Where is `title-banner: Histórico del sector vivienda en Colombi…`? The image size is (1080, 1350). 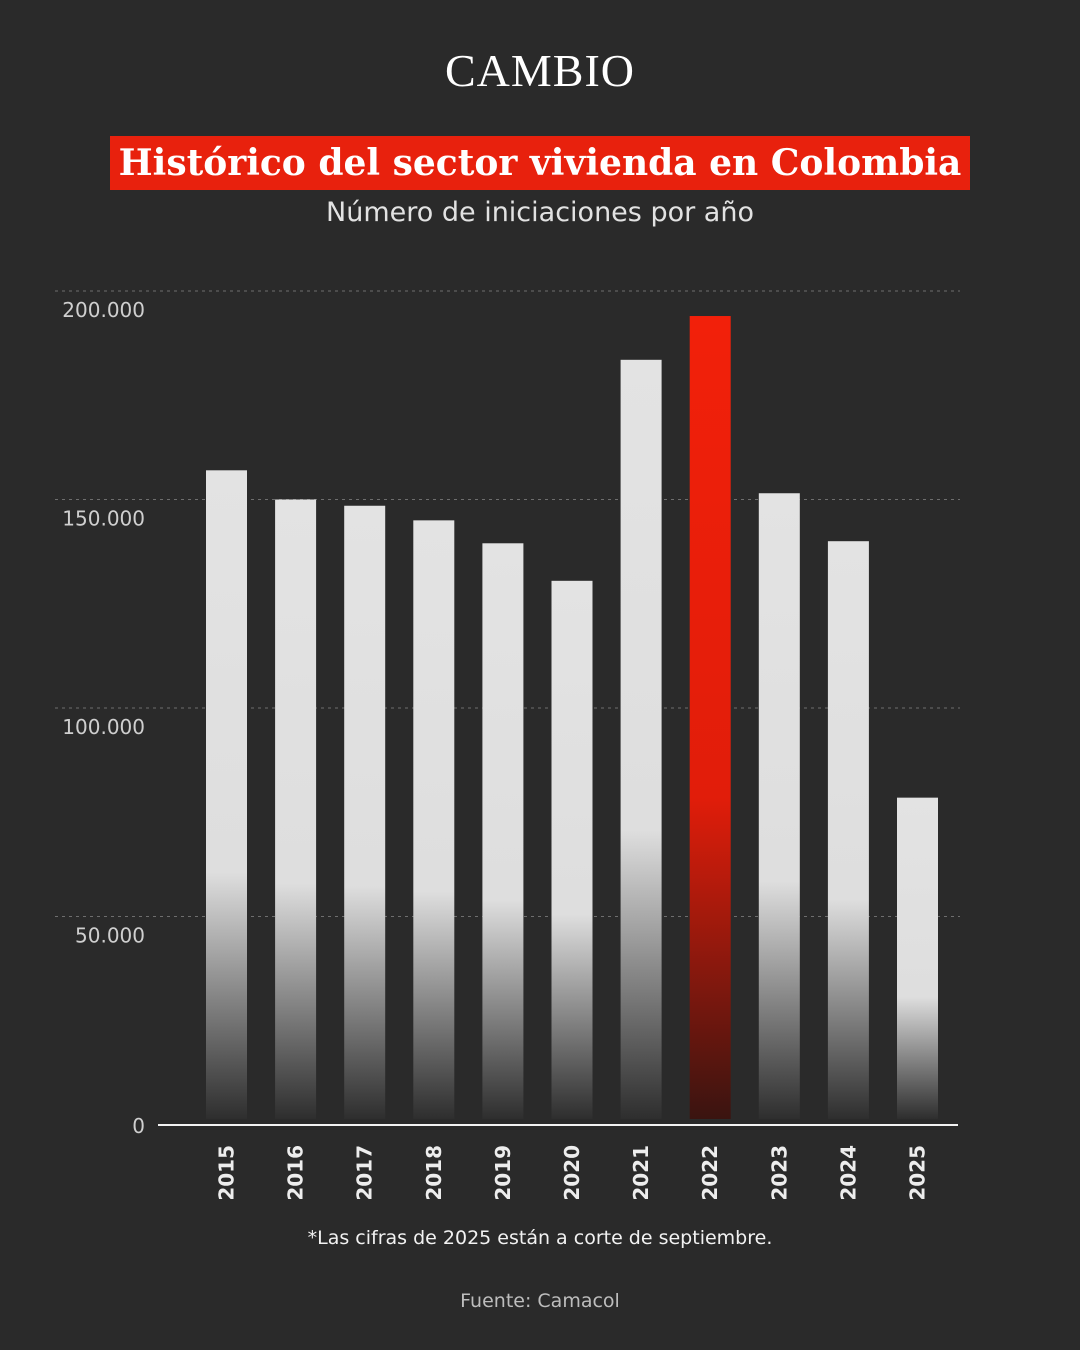 title-banner: Histórico del sector vivienda en Colombi… is located at coordinates (540, 163).